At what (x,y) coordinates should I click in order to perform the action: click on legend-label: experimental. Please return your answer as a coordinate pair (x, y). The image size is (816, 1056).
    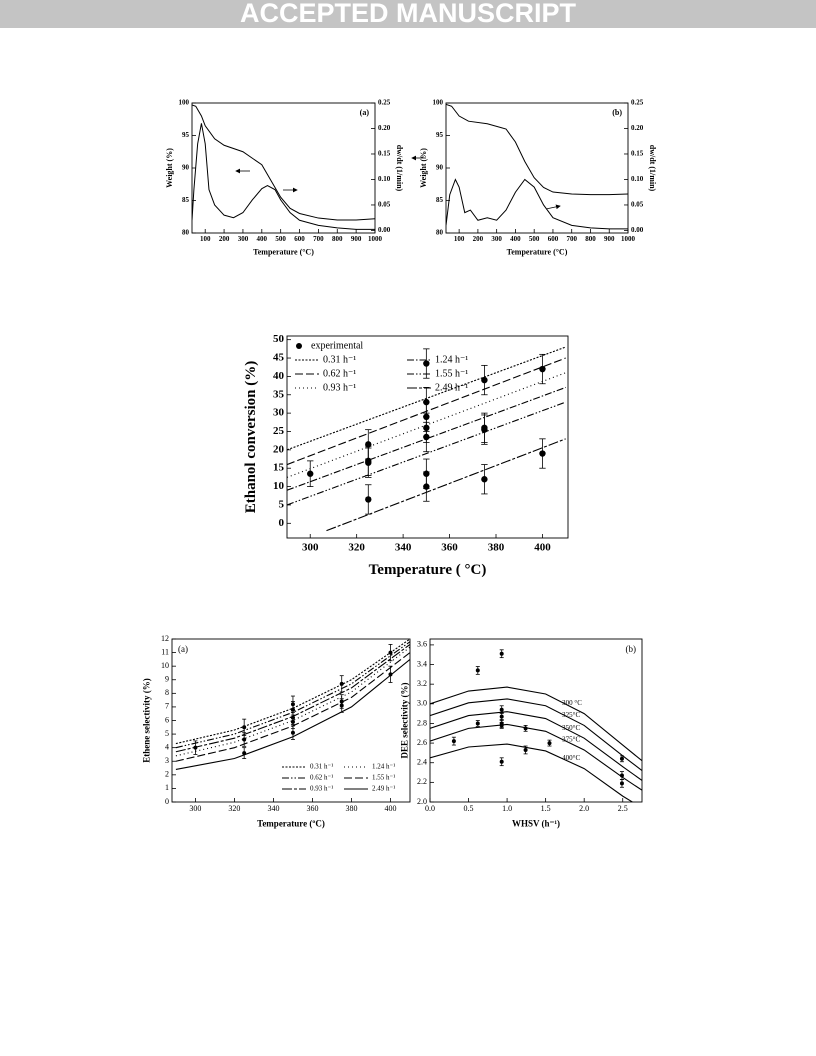
    Looking at the image, I should click on (337, 345).